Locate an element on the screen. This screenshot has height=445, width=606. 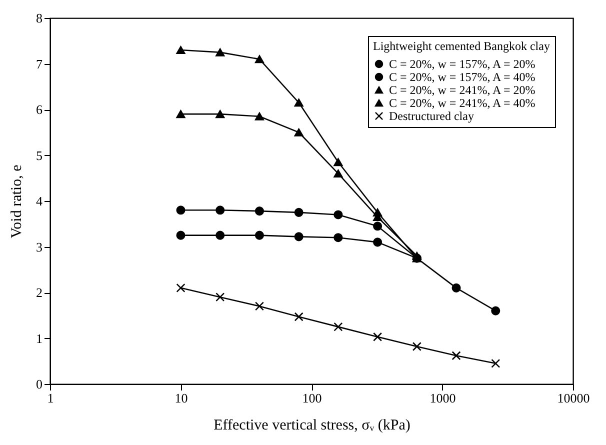
legend-label: C = 20%, w = 241%, A = 40% is located at coordinates (462, 103).